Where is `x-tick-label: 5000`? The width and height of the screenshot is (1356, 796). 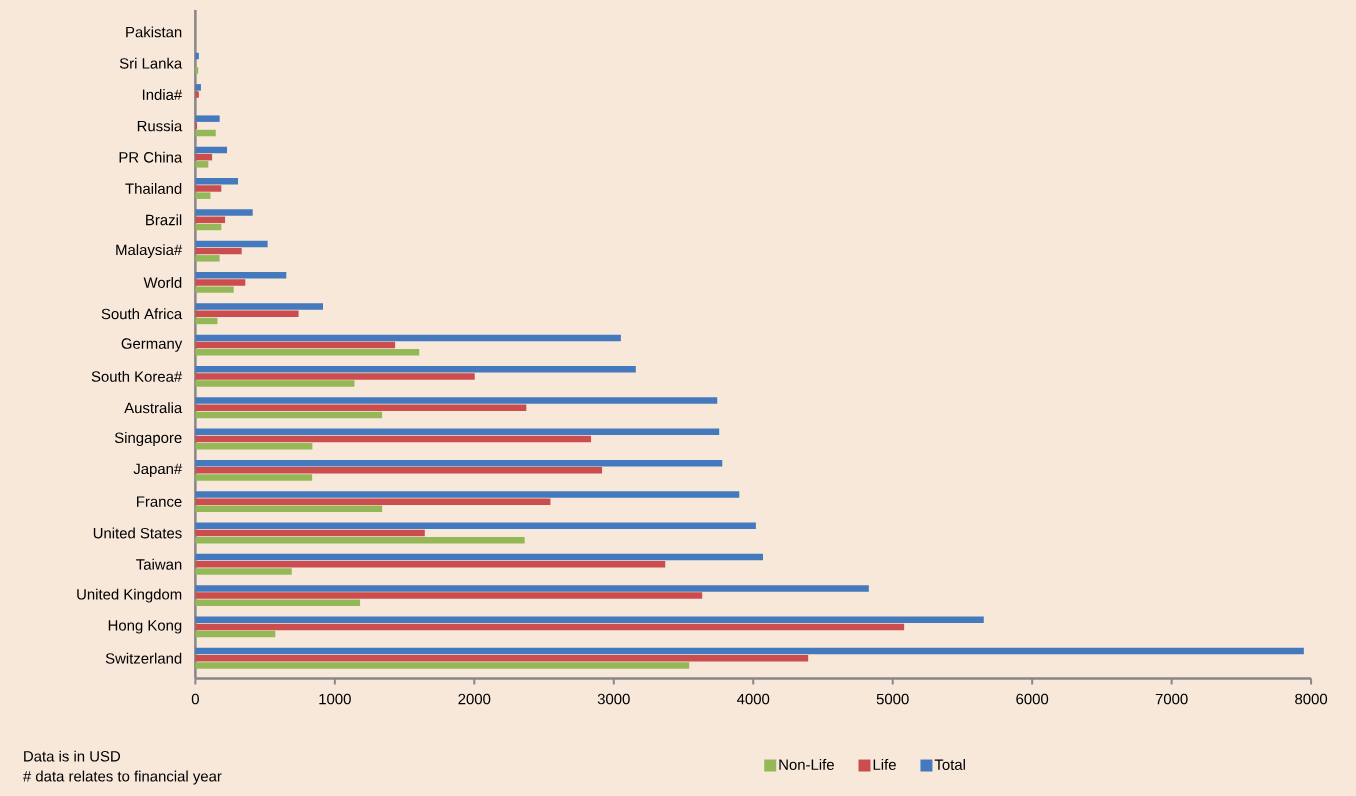
x-tick-label: 5000 is located at coordinates (892, 699).